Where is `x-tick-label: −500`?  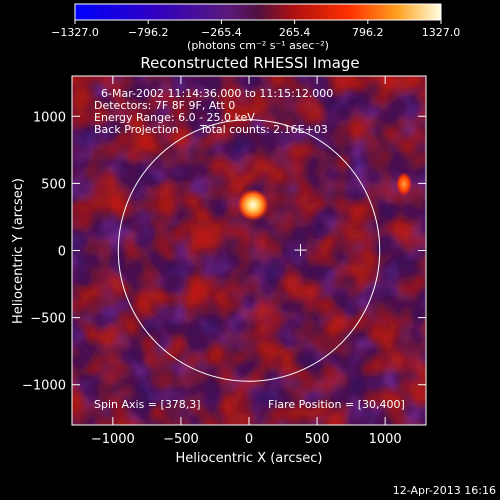 x-tick-label: −500 is located at coordinates (181, 439).